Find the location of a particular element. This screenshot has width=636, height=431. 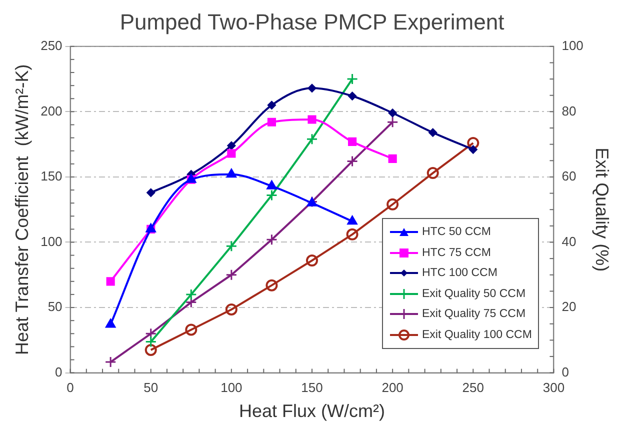

y2-tick-label: 100 is located at coordinates (573, 45).